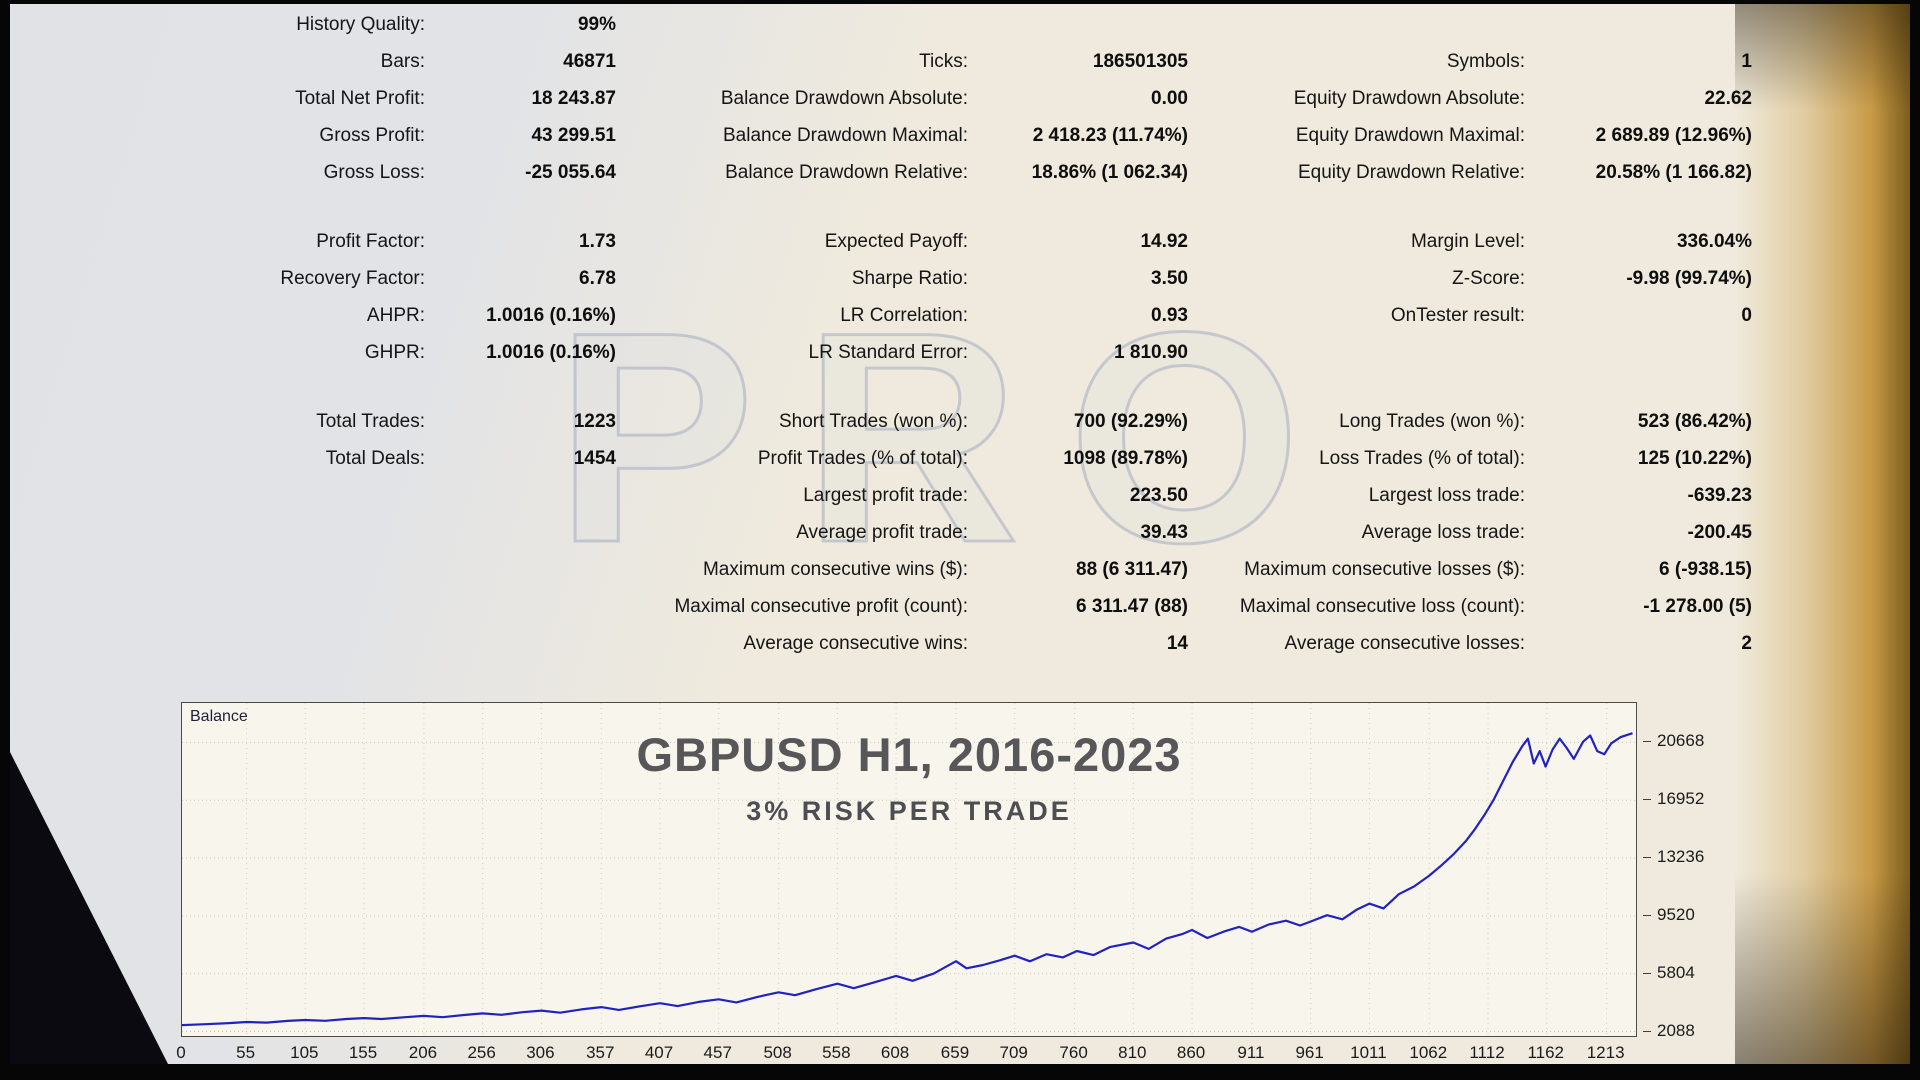 The image size is (1920, 1080). I want to click on stat-value: 1454, so click(594, 458).